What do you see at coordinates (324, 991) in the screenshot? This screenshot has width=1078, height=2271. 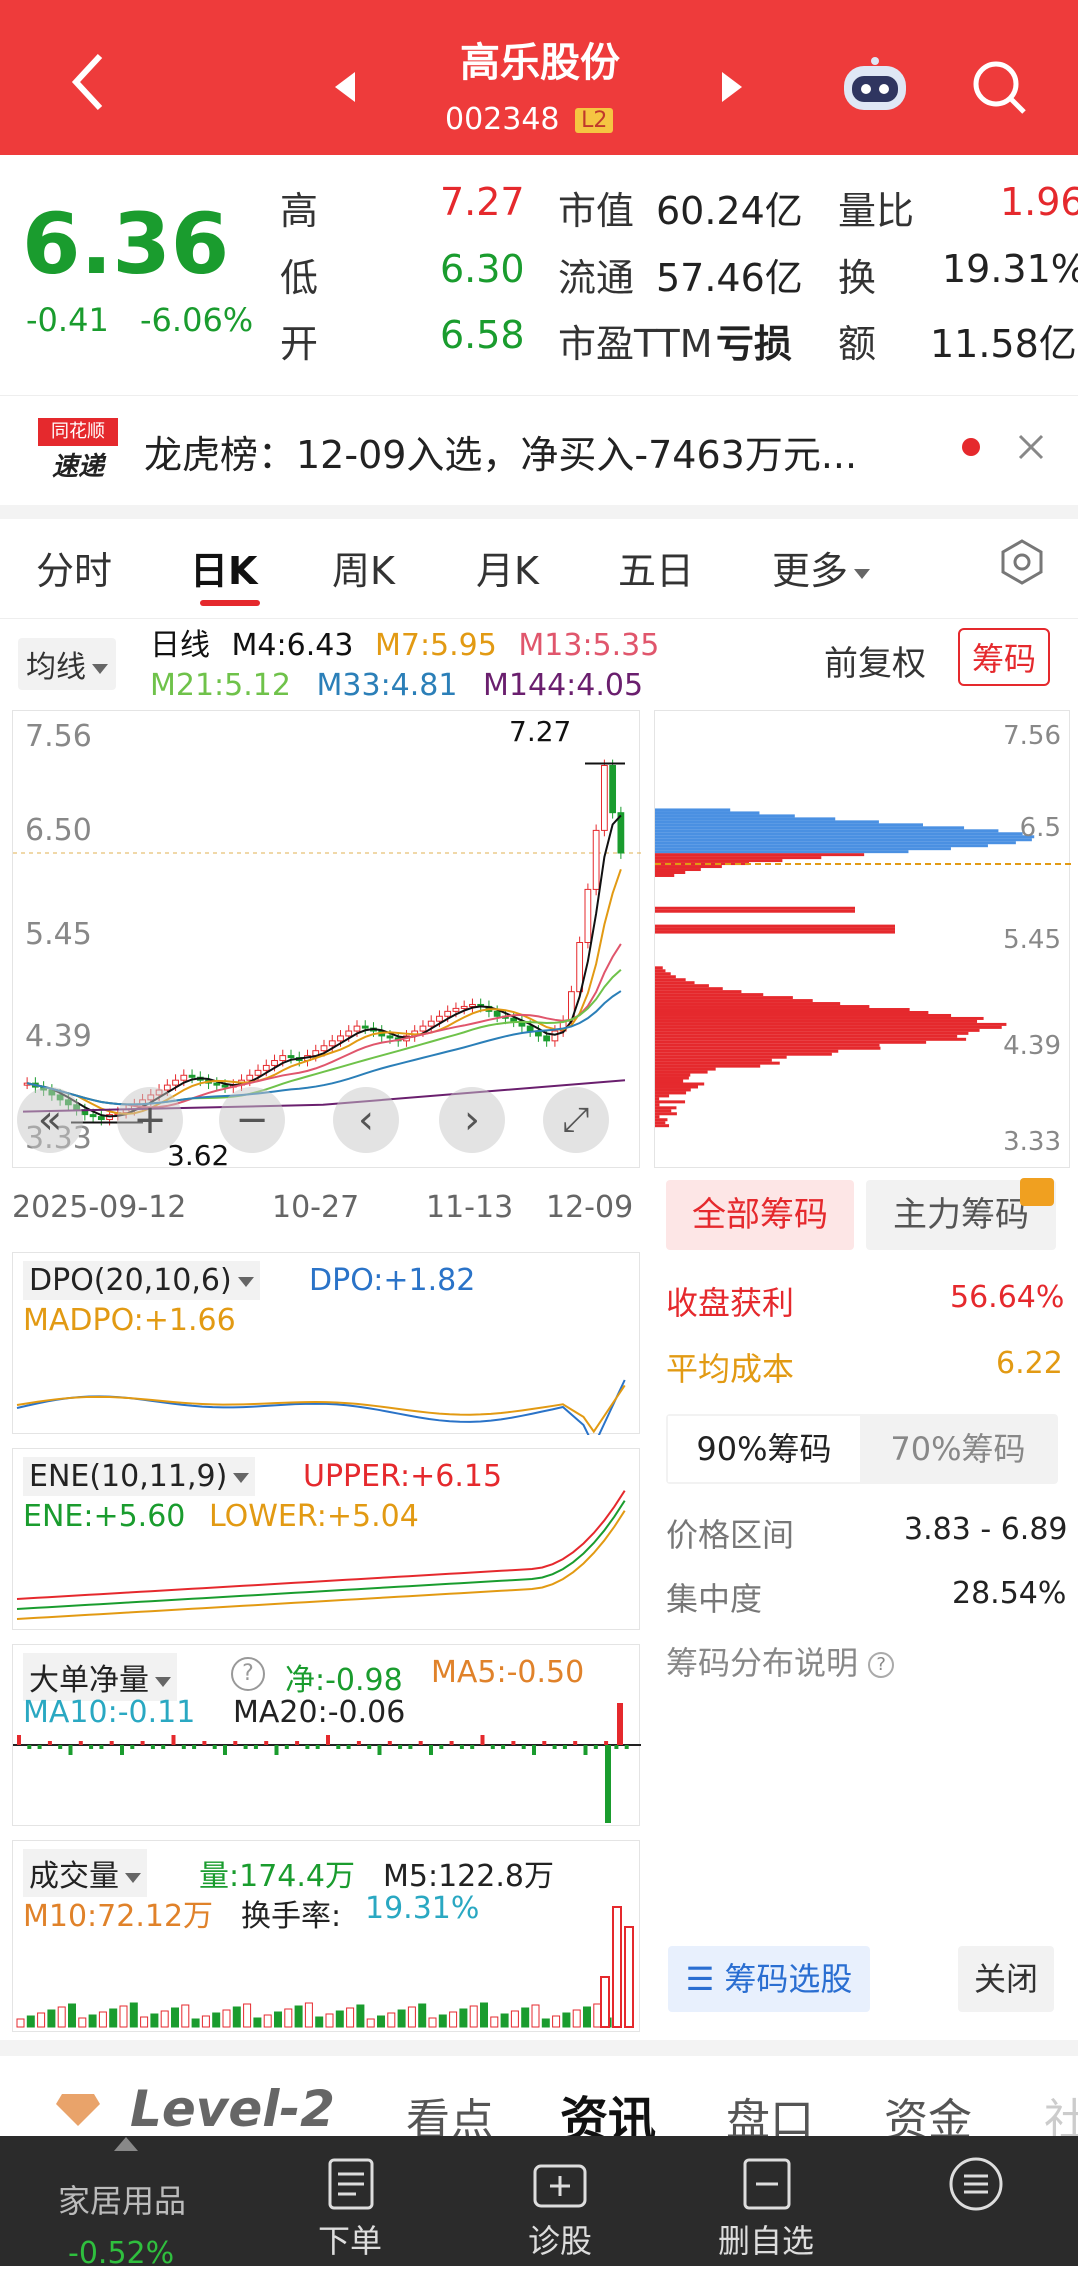 I see `ma-line` at bounding box center [324, 991].